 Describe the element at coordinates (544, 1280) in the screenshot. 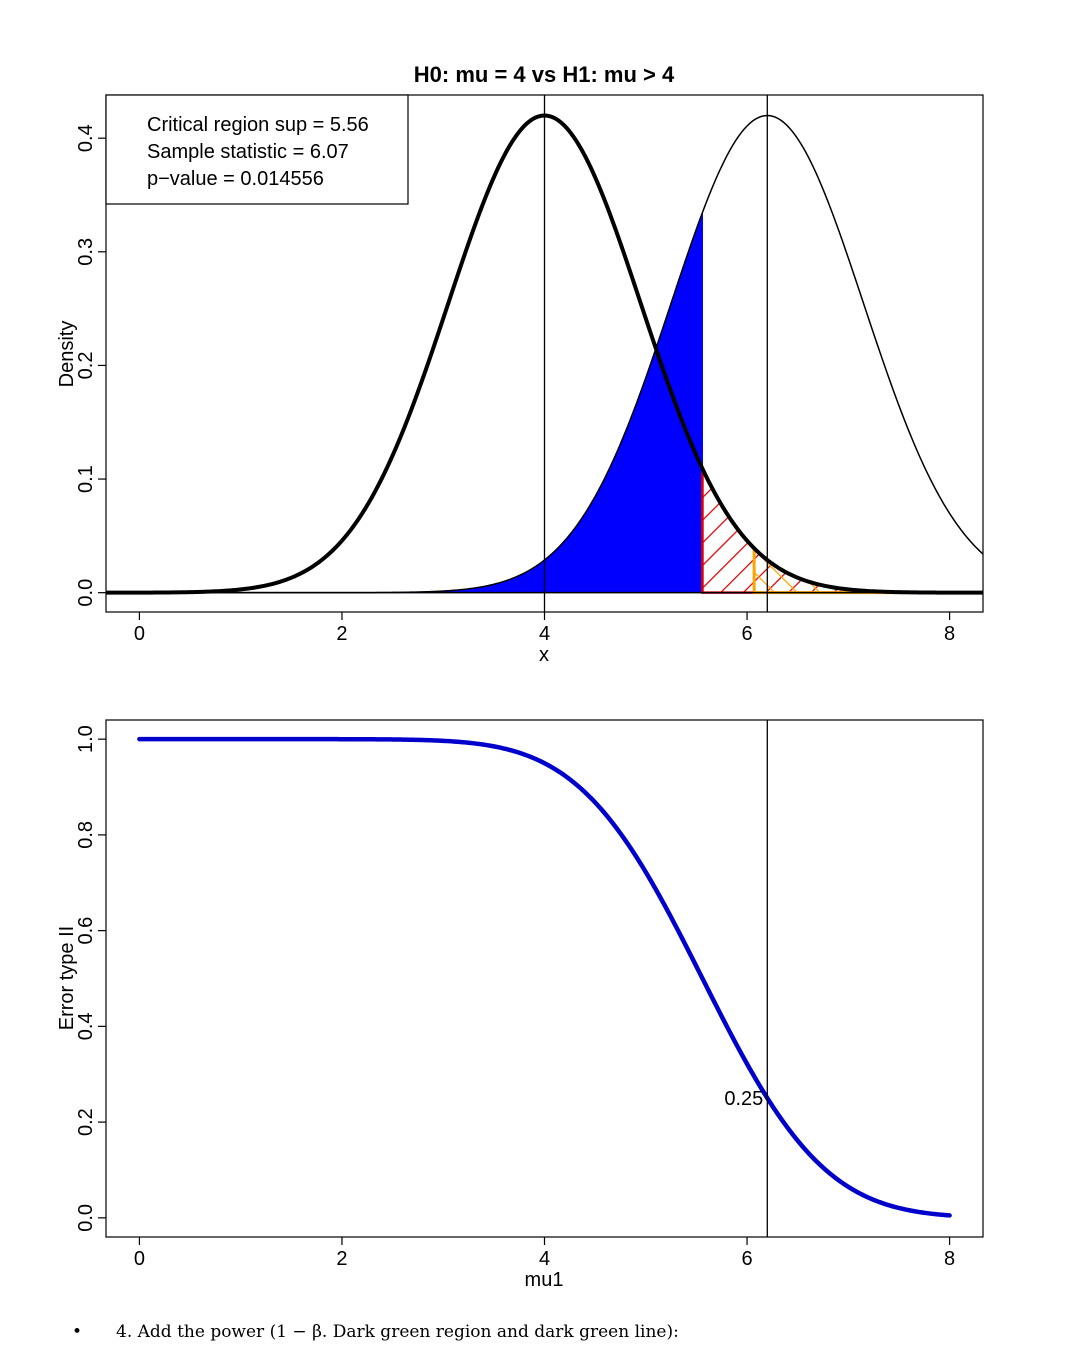

I see `x-axis-label: mu1` at that location.